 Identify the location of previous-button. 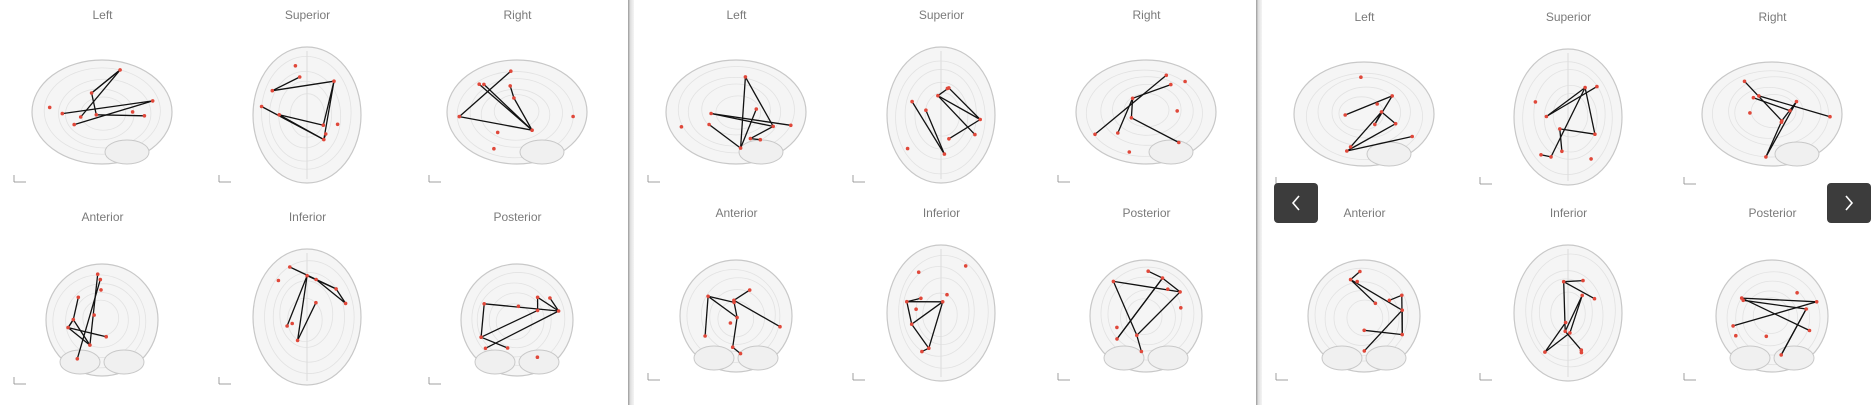
(1296, 203).